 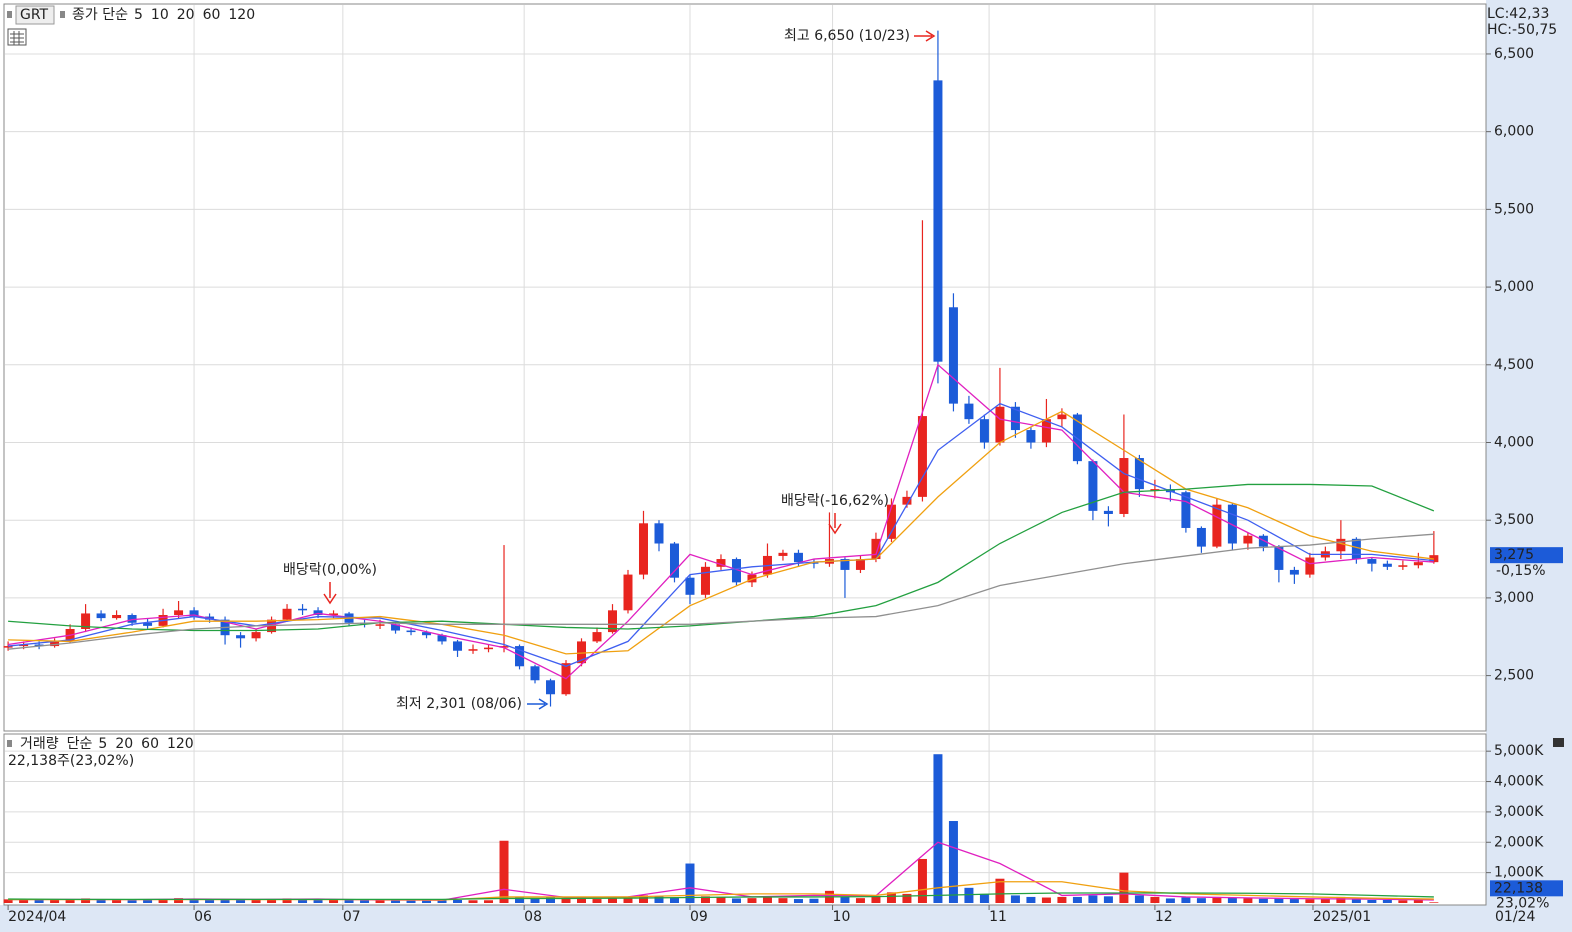 I want to click on y-tick-label: 5,000, so click(x=1514, y=287).